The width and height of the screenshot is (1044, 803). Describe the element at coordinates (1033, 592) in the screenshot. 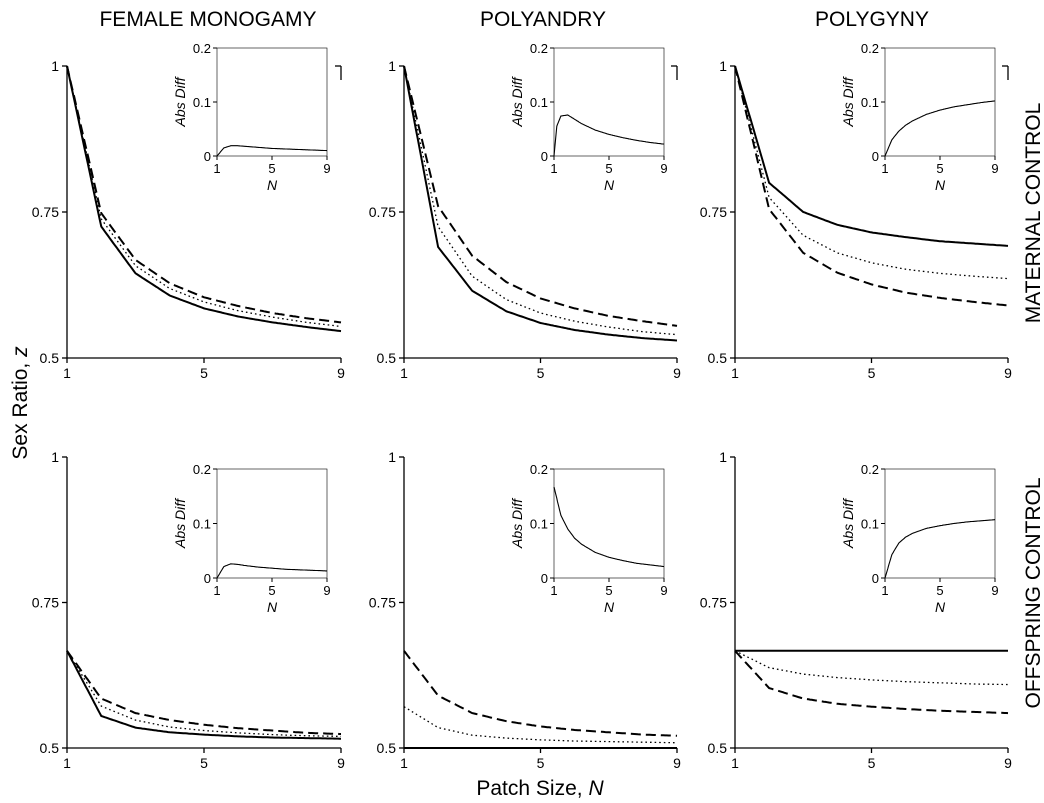

I see `row-title-offspring-control: OFFSPRING CONTROL` at that location.